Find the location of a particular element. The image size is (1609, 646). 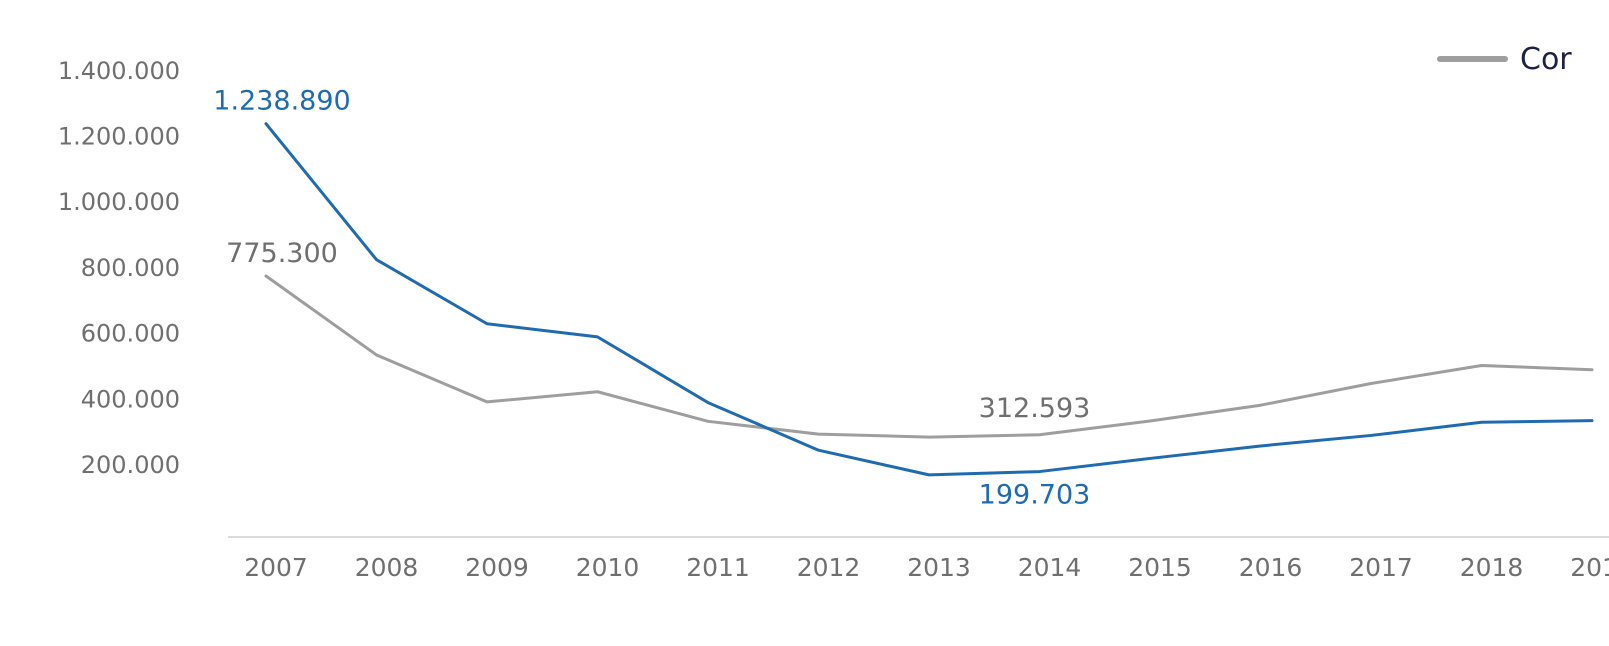

x-tick-label: 2017 is located at coordinates (1381, 567).